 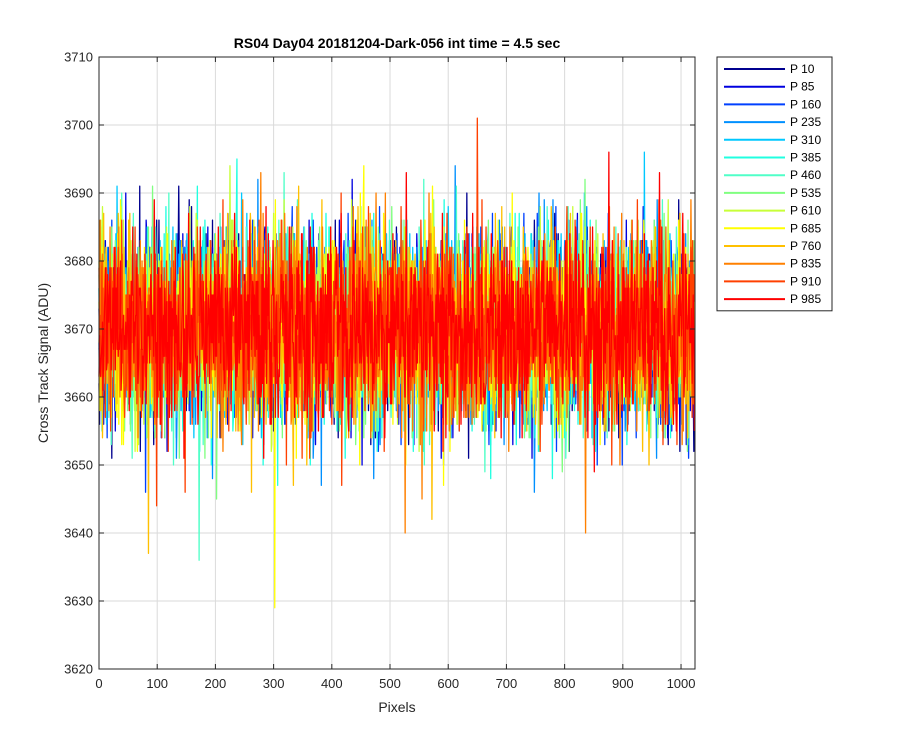 What do you see at coordinates (274, 683) in the screenshot?
I see `x-tick-label: 300` at bounding box center [274, 683].